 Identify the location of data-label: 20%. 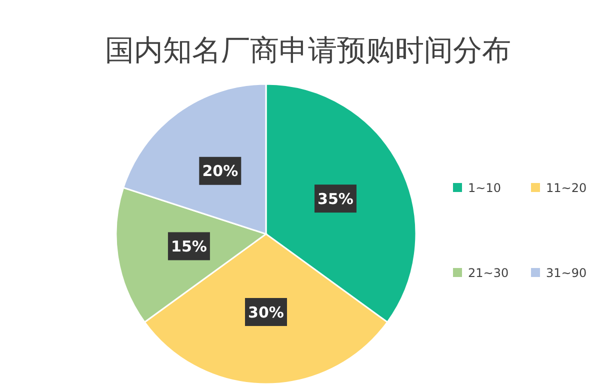
(220, 171).